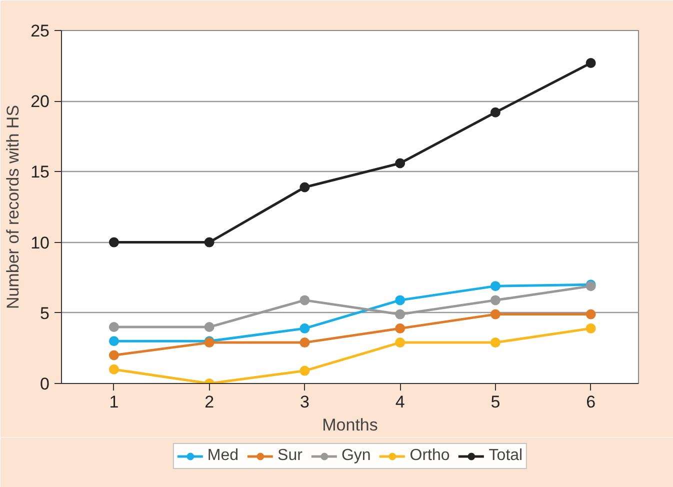 This screenshot has width=673, height=487. I want to click on y-tick-label: 5, so click(45, 313).